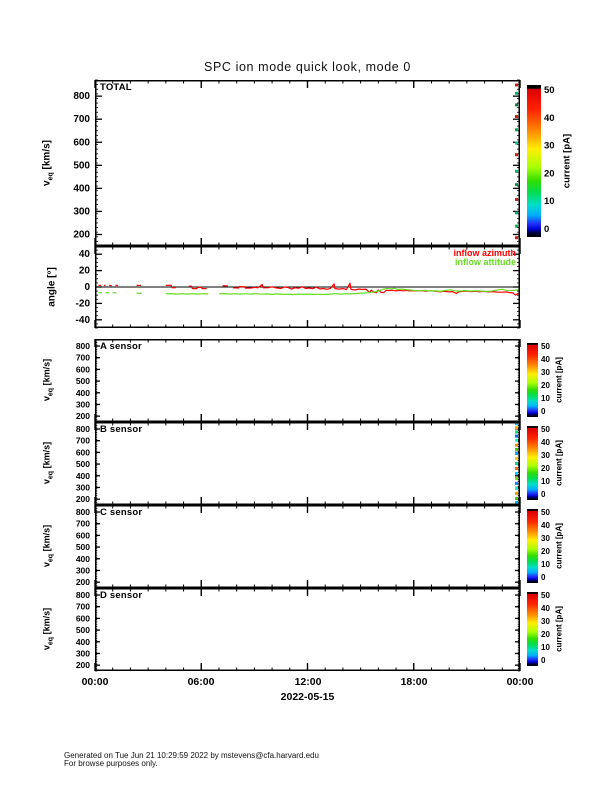  Describe the element at coordinates (414, 682) in the screenshot. I see `x-tick-label-1800: 18:00` at that location.